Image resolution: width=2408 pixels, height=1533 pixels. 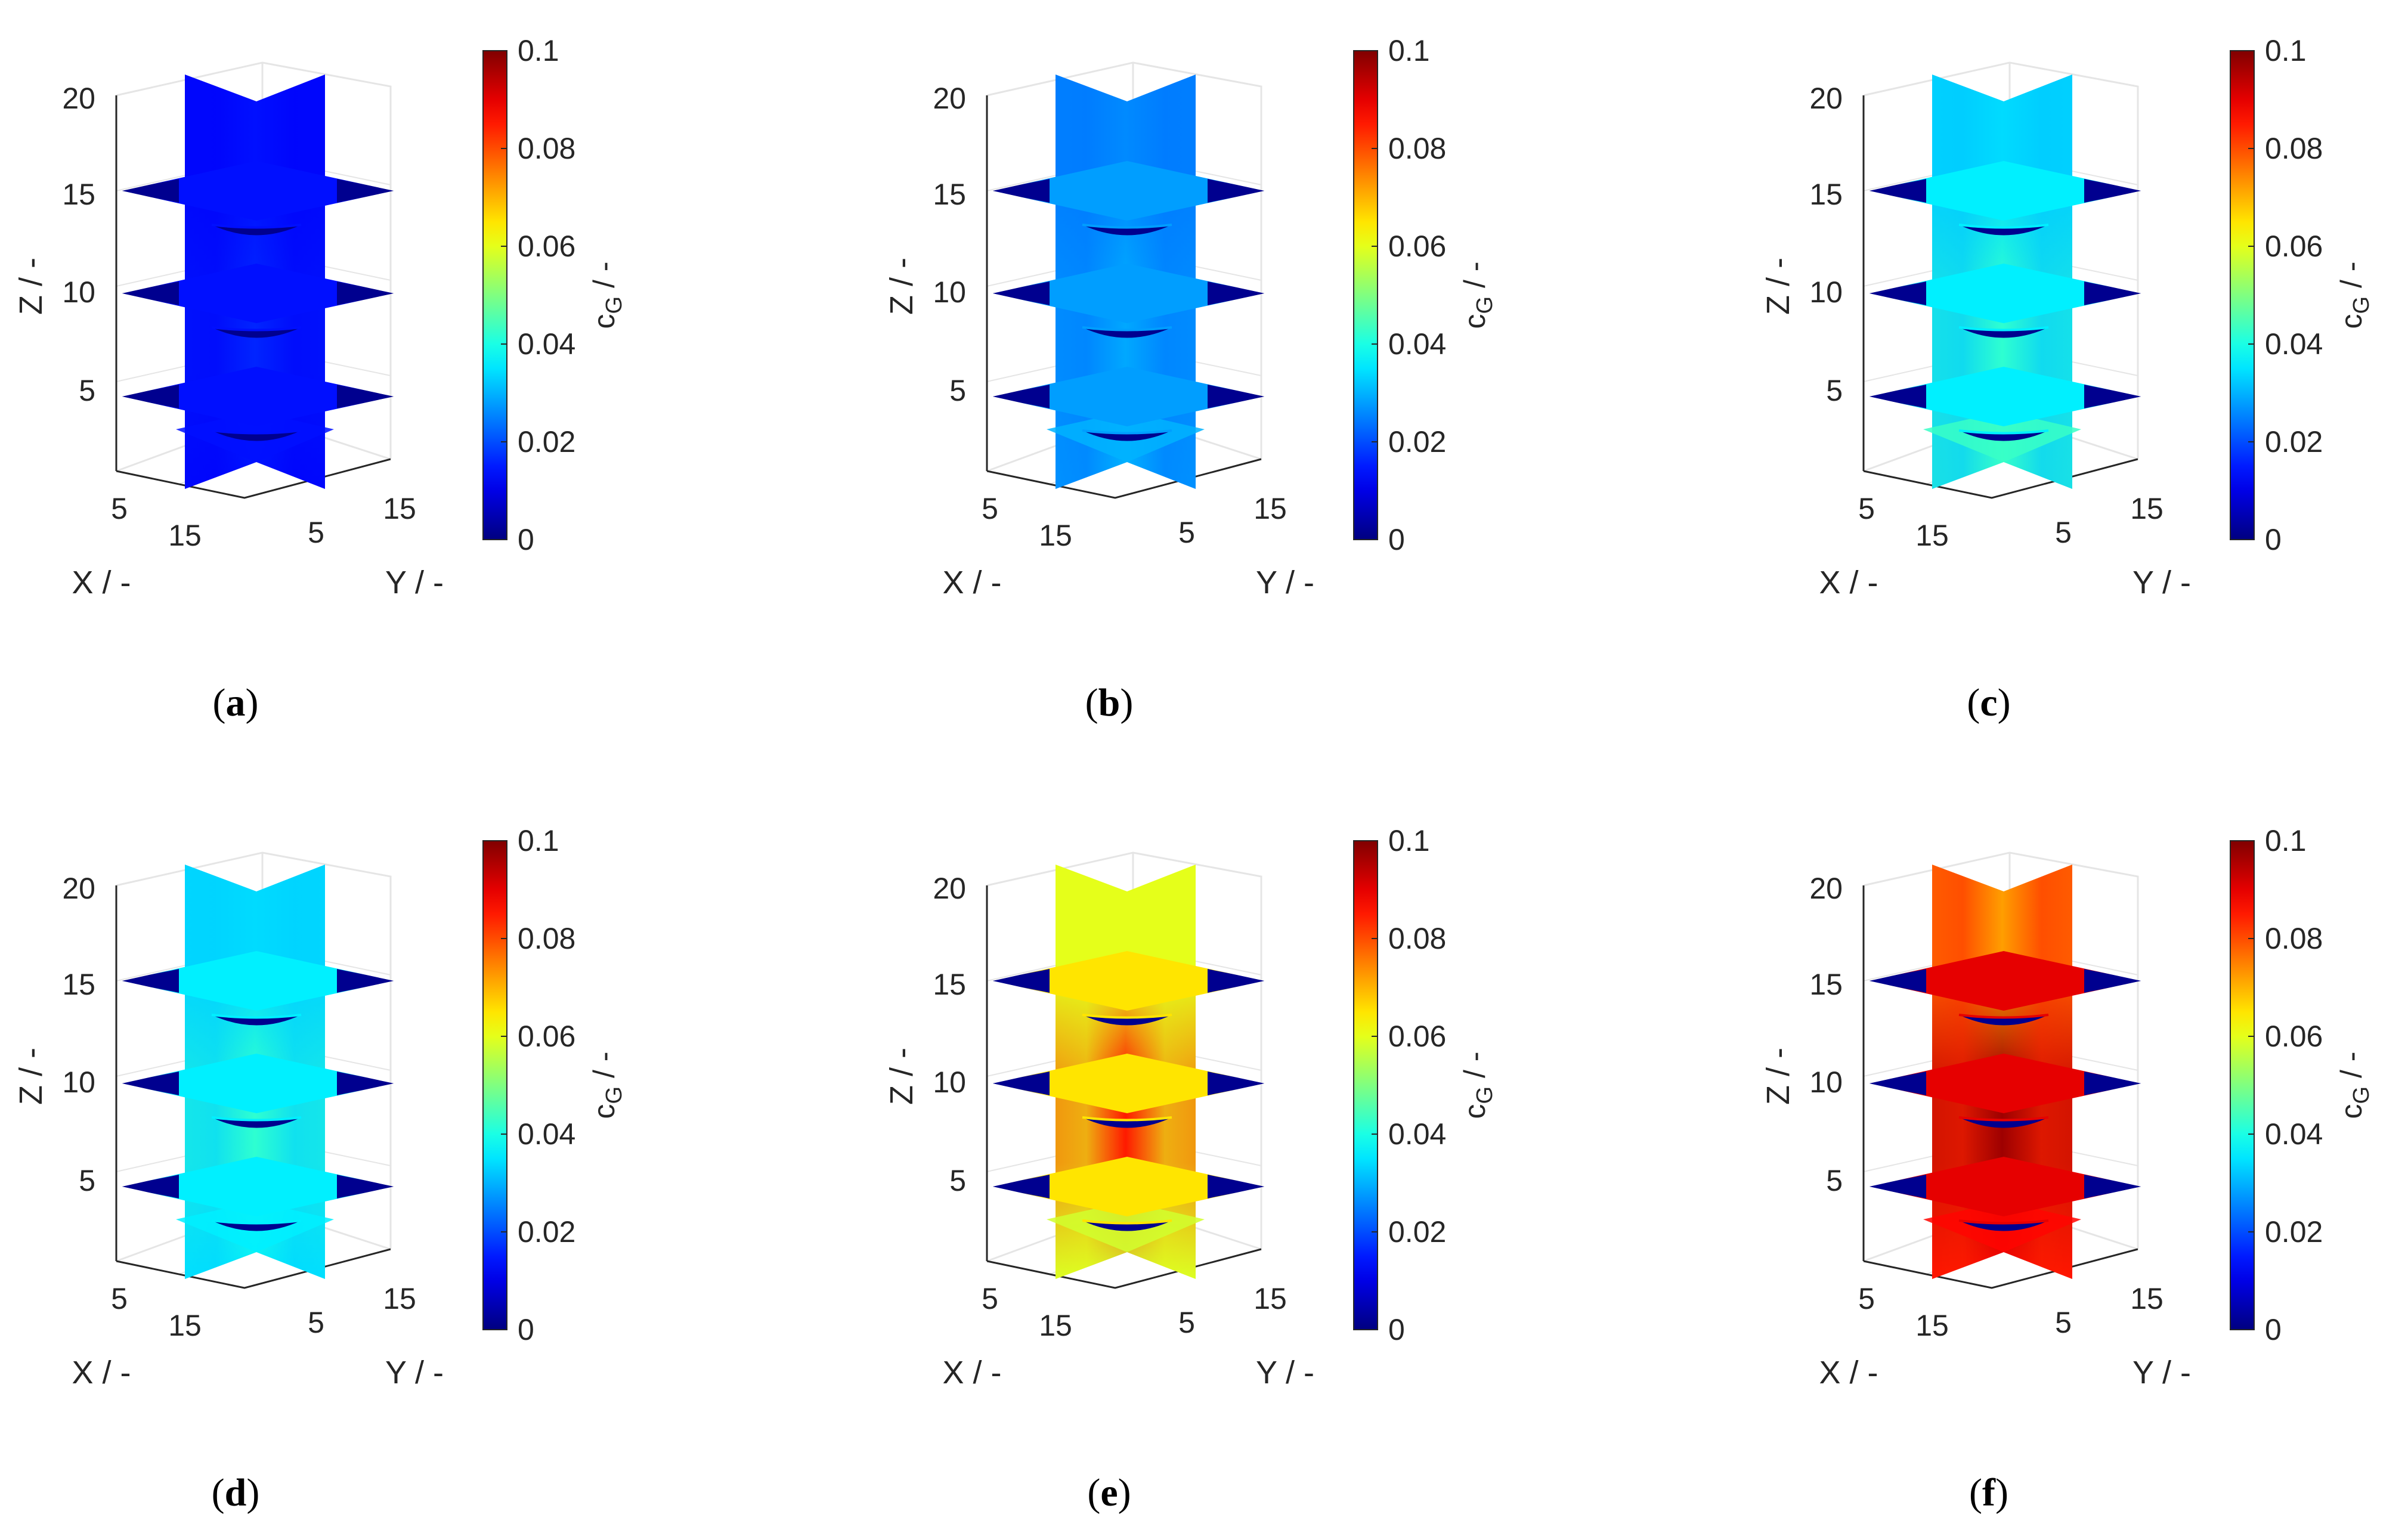 I want to click on panel-caption: (f), so click(x=1988, y=1493).